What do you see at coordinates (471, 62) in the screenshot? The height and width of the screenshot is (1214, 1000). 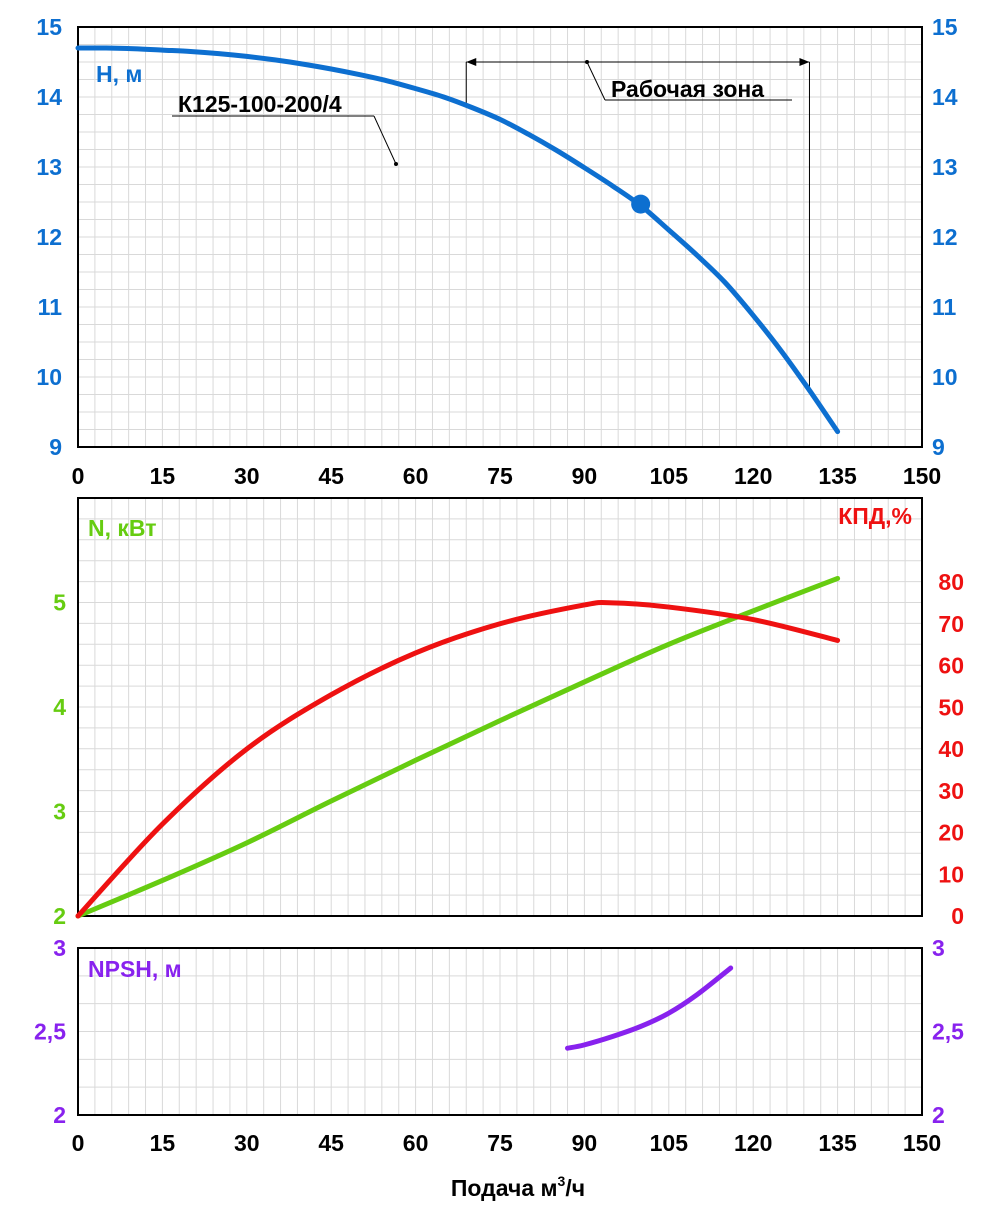 I see `working-zone-arrow-left` at bounding box center [471, 62].